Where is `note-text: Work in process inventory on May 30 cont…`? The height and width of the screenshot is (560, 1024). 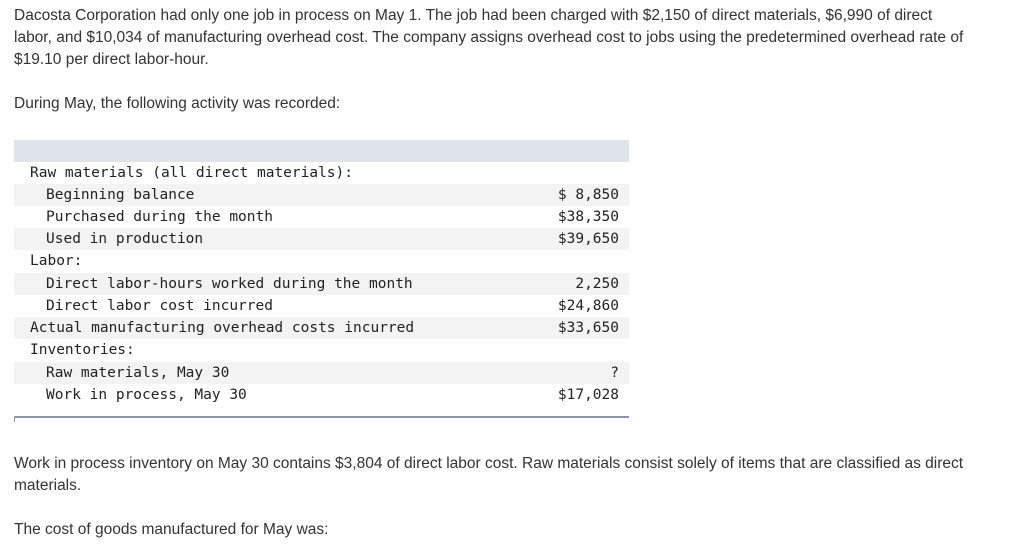 note-text: Work in process inventory on May 30 cont… is located at coordinates (489, 474).